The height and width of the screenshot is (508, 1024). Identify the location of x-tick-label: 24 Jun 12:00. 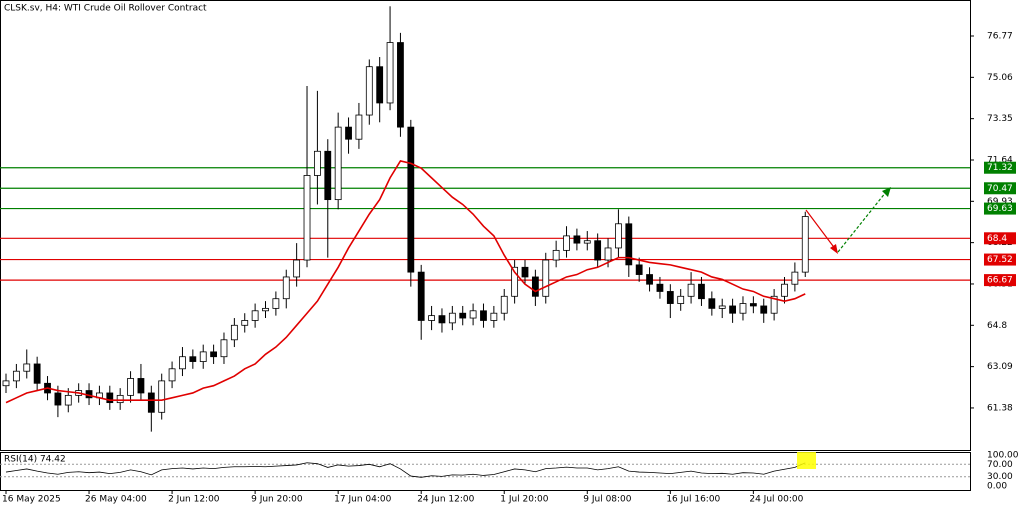
(445, 500).